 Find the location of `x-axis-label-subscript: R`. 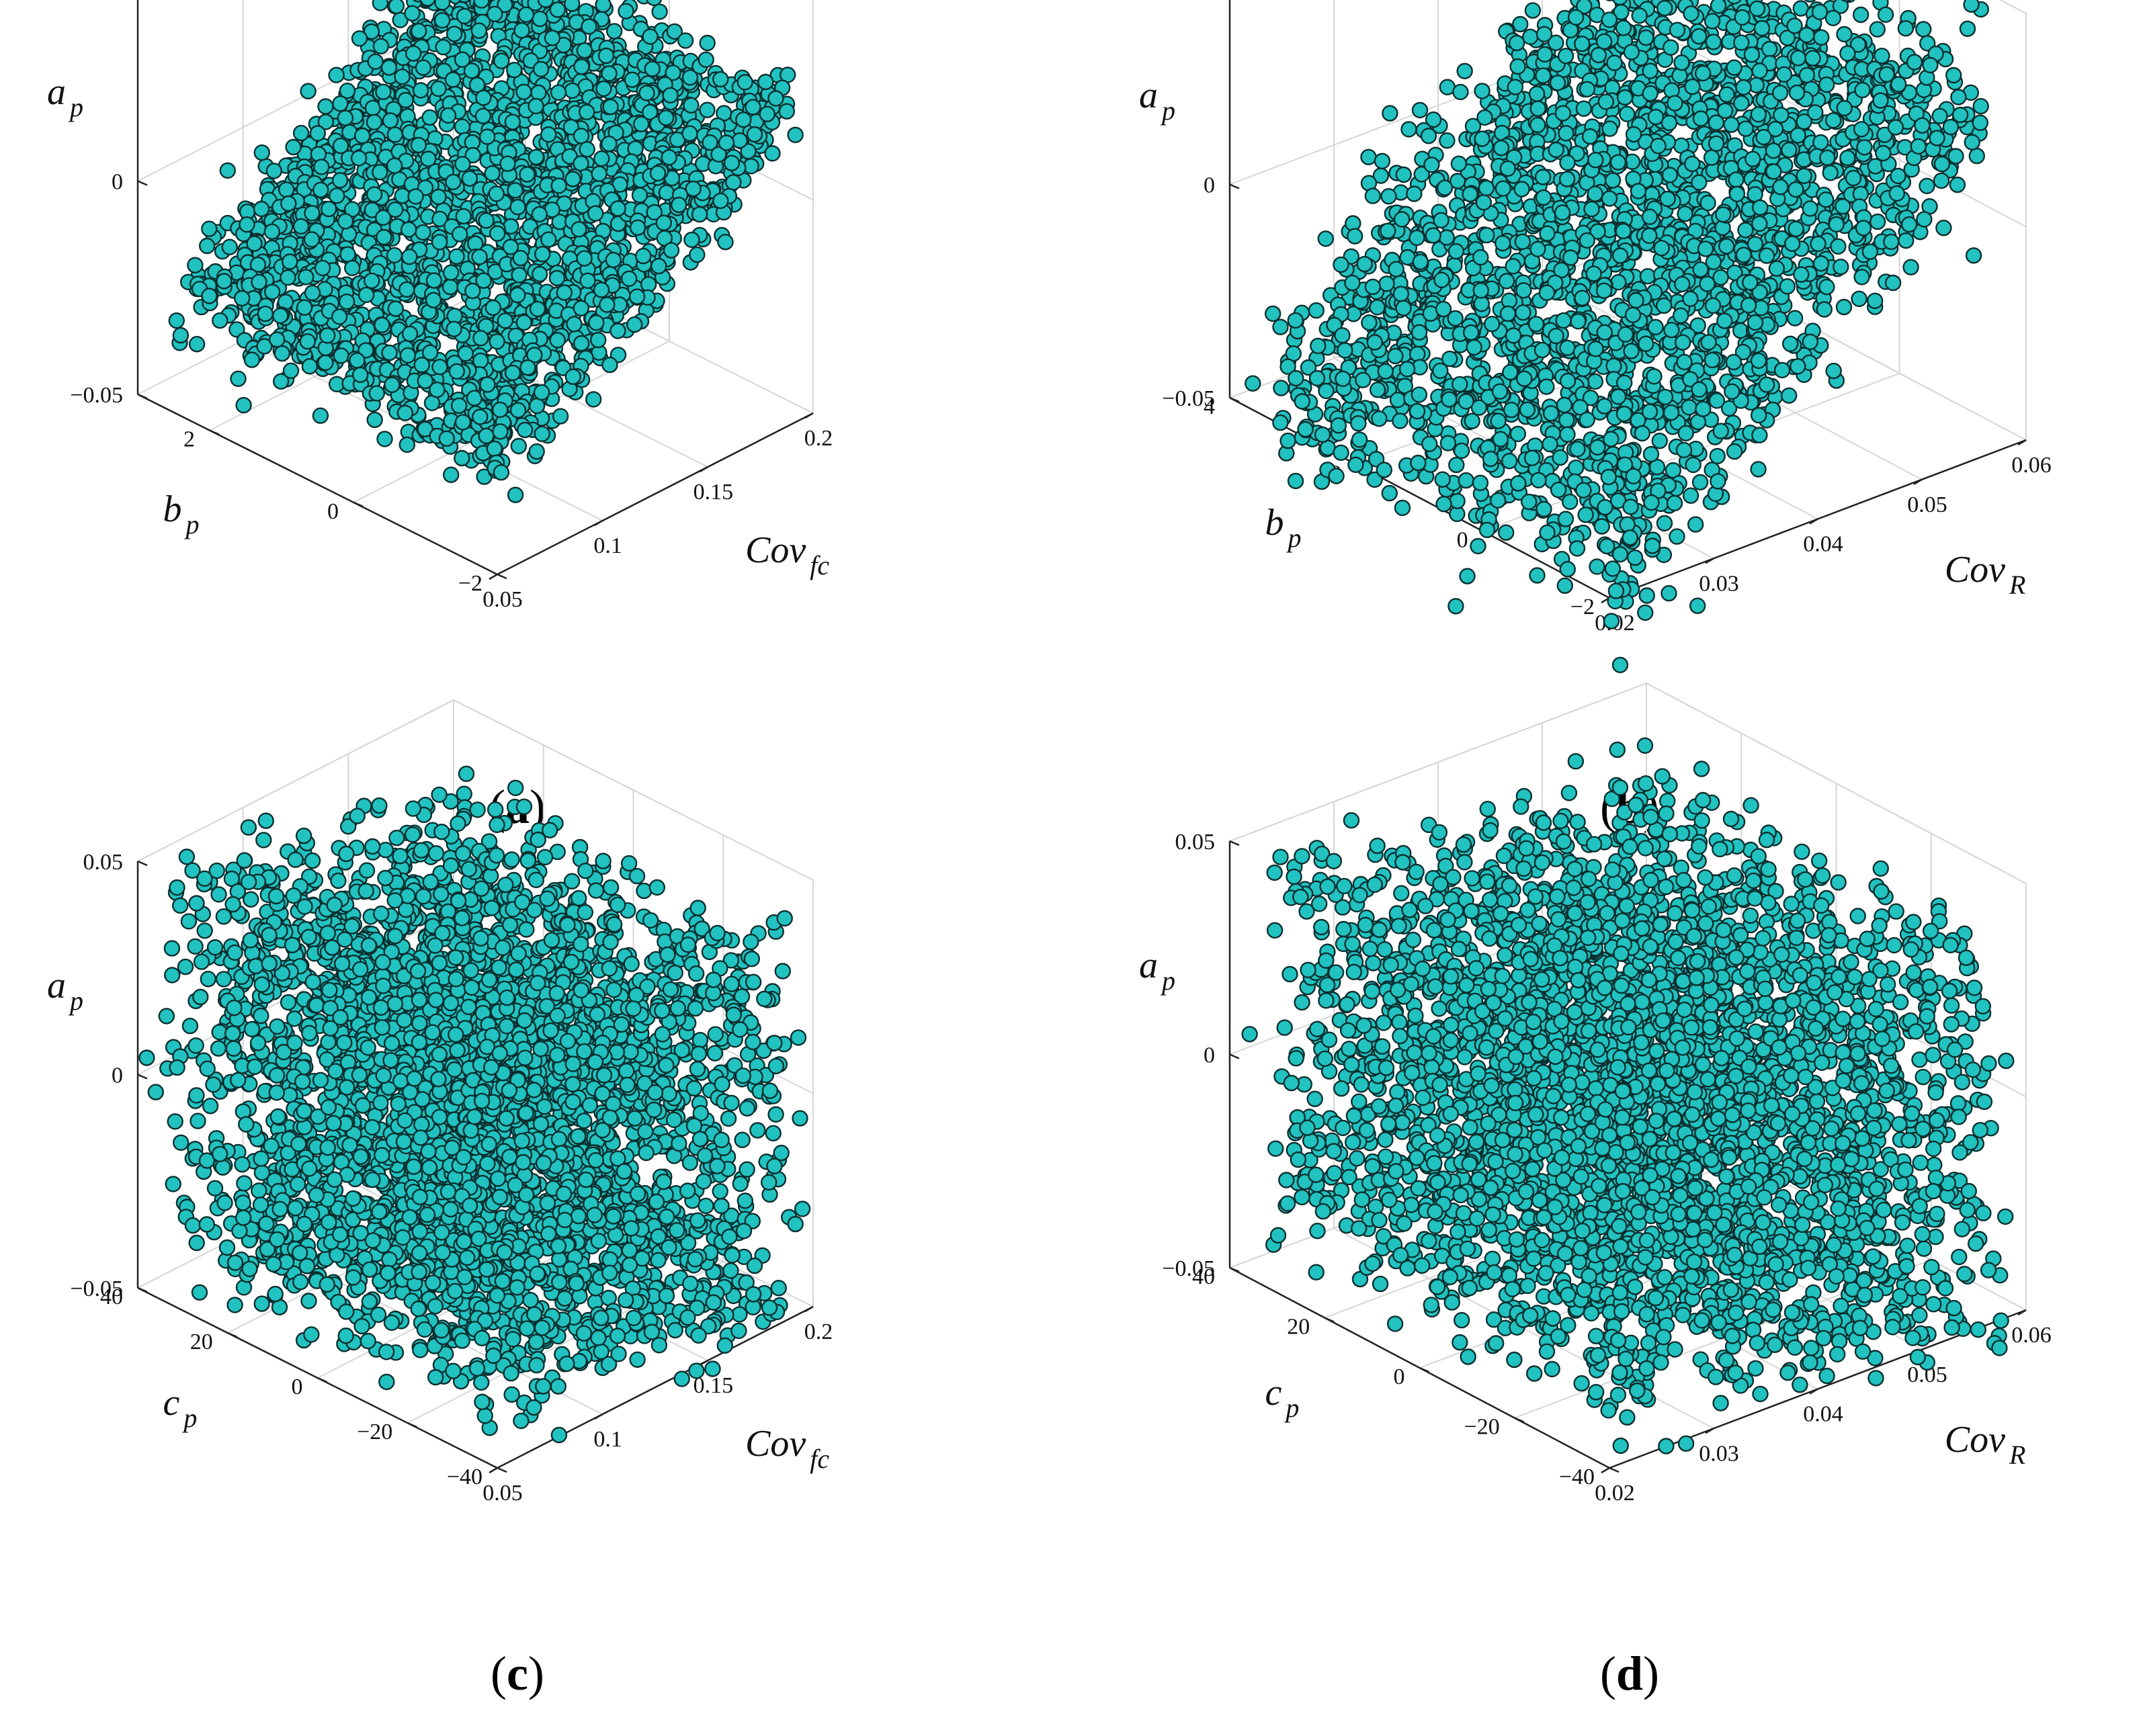

x-axis-label-subscript: R is located at coordinates (2017, 585).